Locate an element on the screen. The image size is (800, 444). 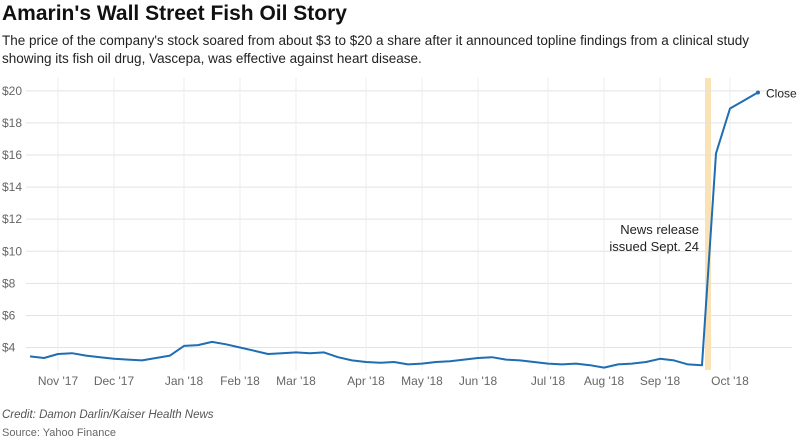
y-tick-label: $18 is located at coordinates (12, 123).